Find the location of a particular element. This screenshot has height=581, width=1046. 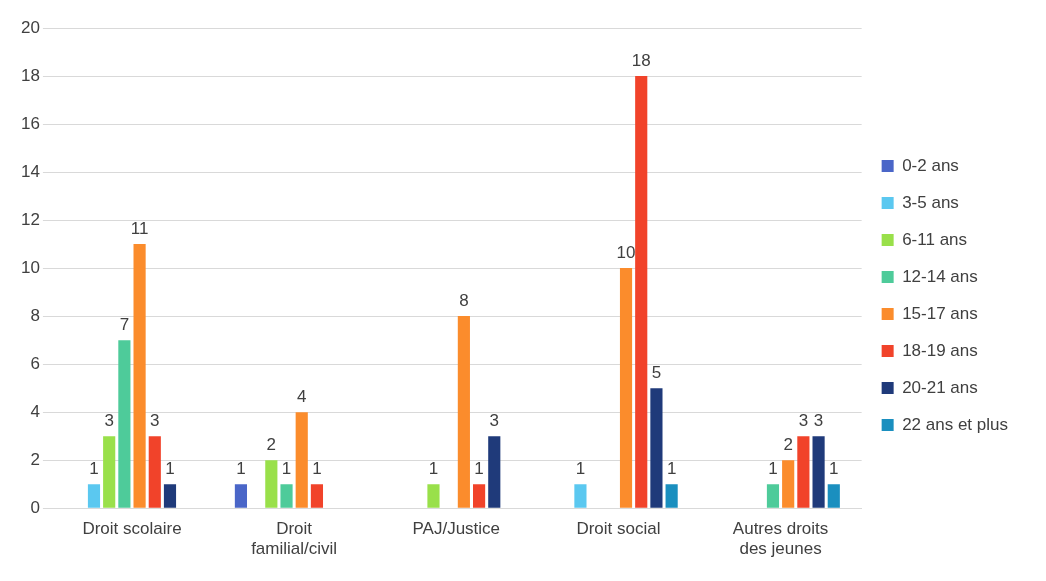

legend-label: 18-19 ans is located at coordinates (940, 350).